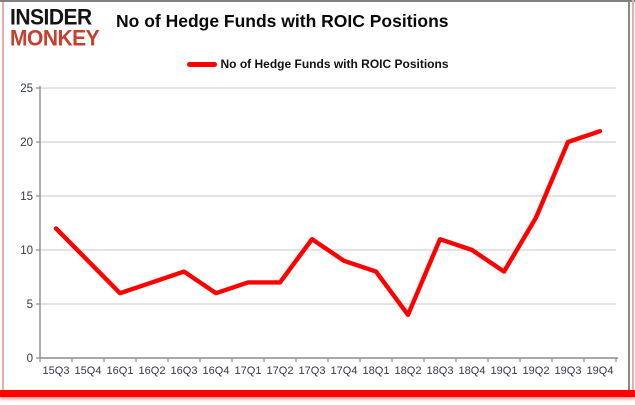 The height and width of the screenshot is (405, 635). Describe the element at coordinates (26, 197) in the screenshot. I see `y-axis-label: 15` at that location.